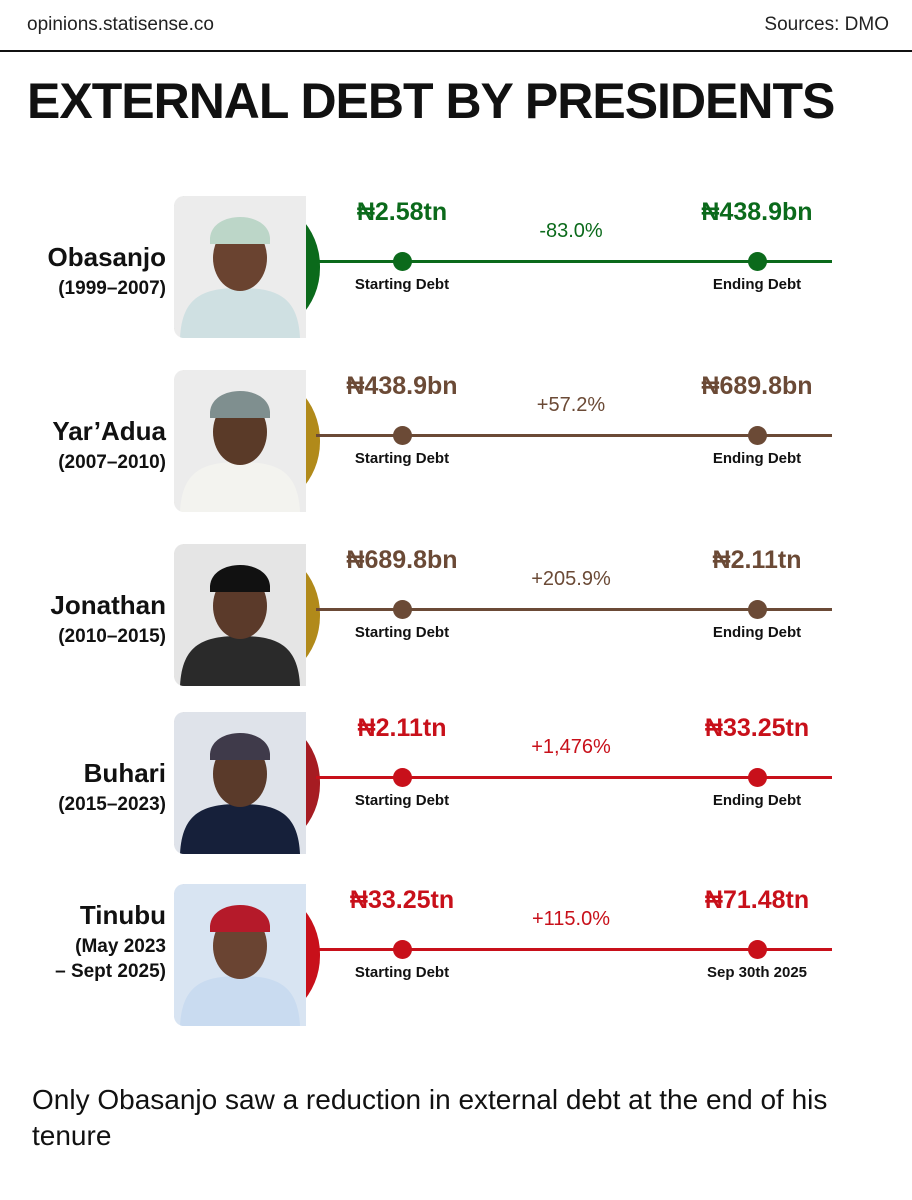  Describe the element at coordinates (402, 212) in the screenshot. I see `start-debt-value: ₦2.58tn` at that location.